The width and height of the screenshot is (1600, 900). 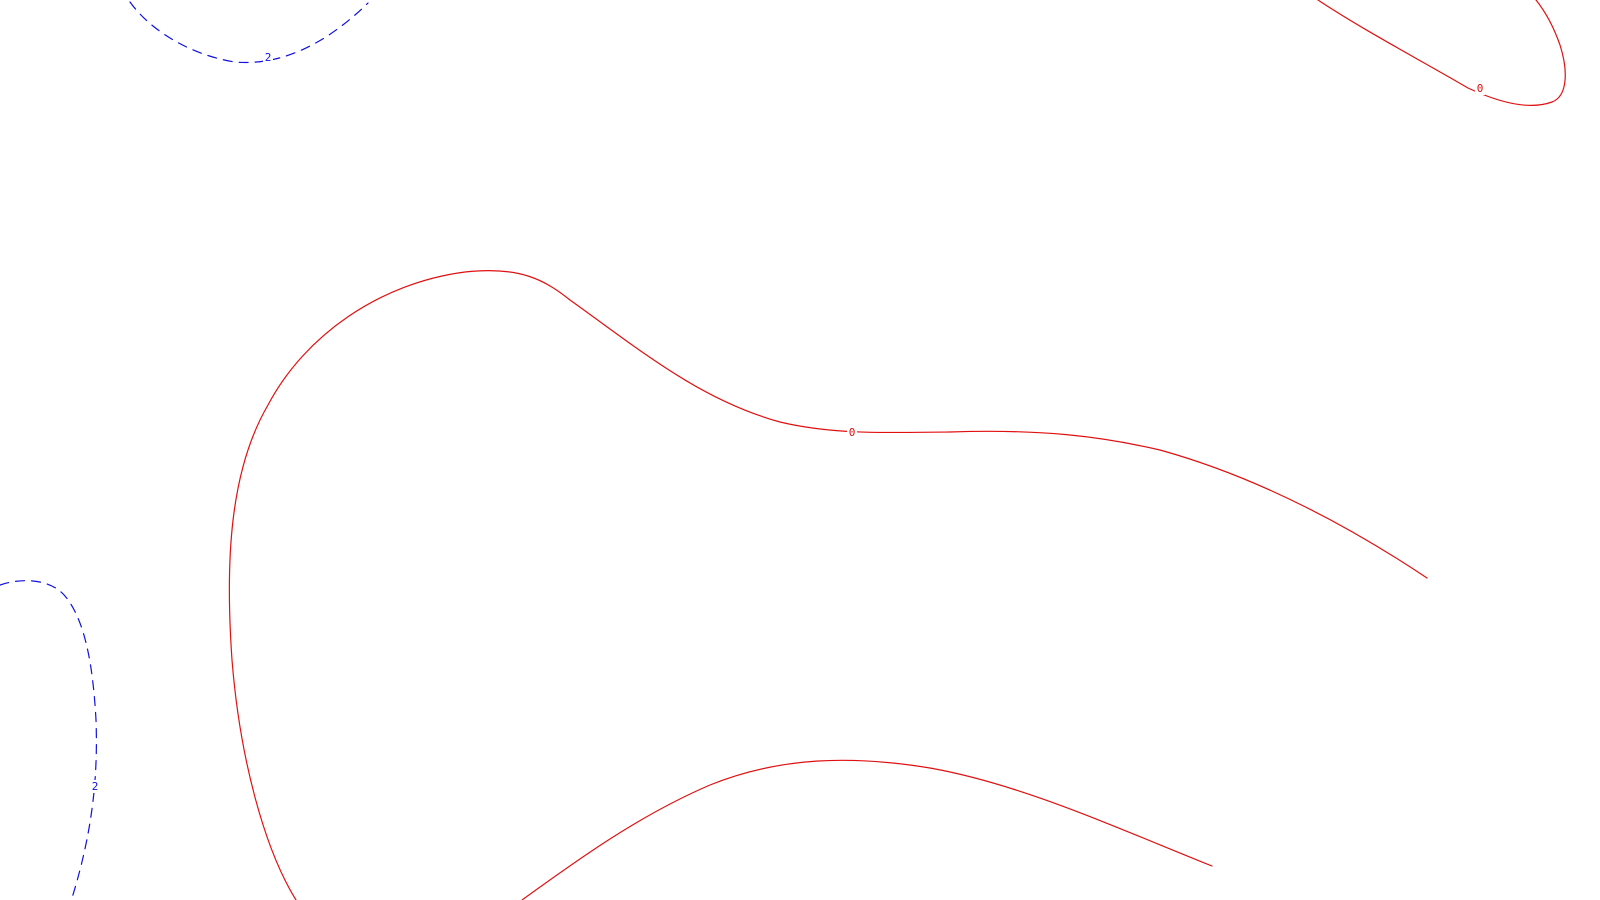 What do you see at coordinates (49, 739) in the screenshot?
I see `contour-line-two-bottom-left` at bounding box center [49, 739].